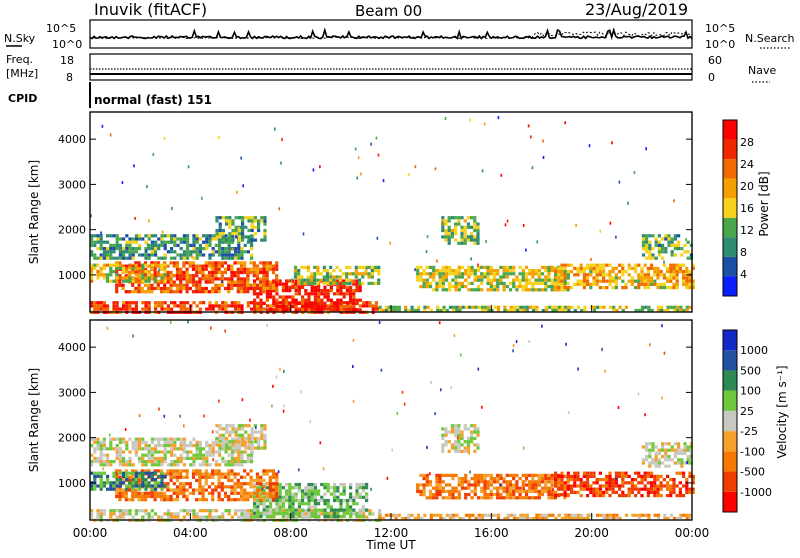 The image size is (800, 558). Describe the element at coordinates (747, 230) in the screenshot. I see `power-colorbar-tick: 12` at that location.